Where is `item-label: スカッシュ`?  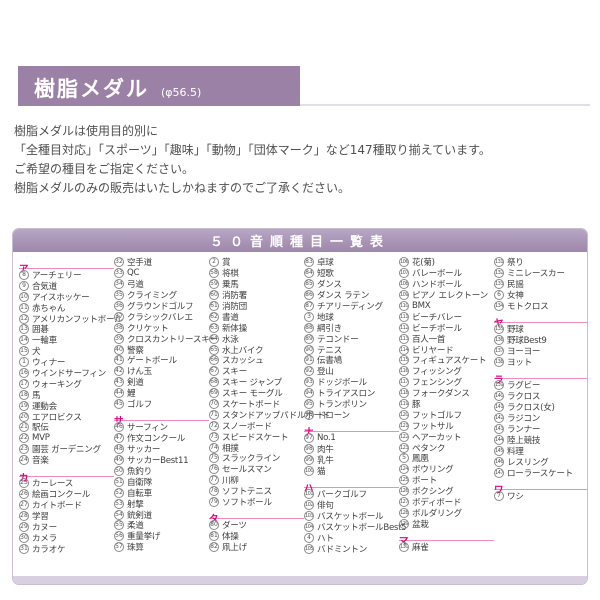 item-label: スカッシュ is located at coordinates (243, 361).